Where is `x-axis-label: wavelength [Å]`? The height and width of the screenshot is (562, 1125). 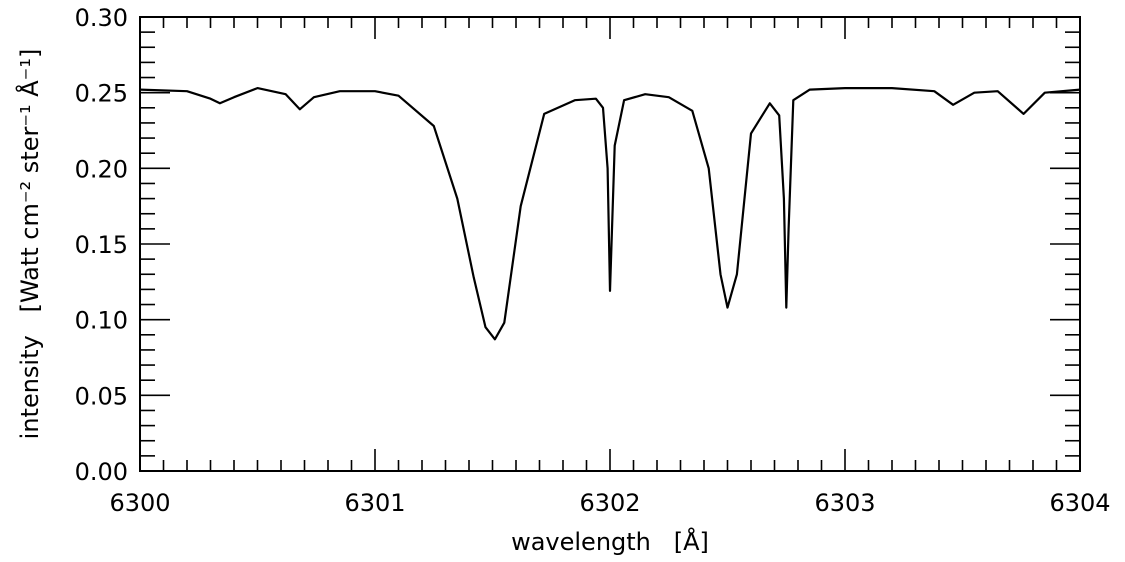 x-axis-label: wavelength [Å] is located at coordinates (610, 541).